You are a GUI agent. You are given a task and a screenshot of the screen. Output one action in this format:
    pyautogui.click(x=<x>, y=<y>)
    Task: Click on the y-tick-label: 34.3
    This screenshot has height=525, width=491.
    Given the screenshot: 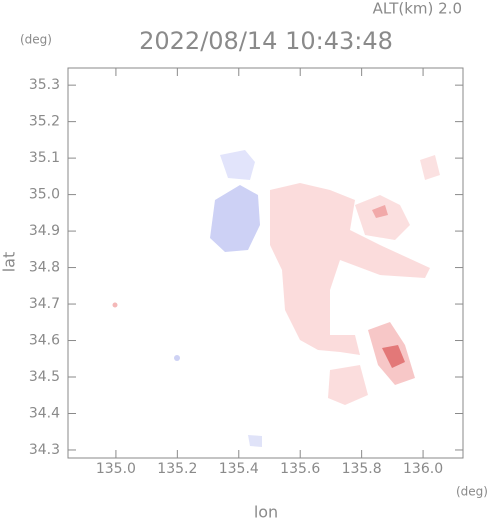 What is the action you would take?
    pyautogui.click(x=44, y=450)
    